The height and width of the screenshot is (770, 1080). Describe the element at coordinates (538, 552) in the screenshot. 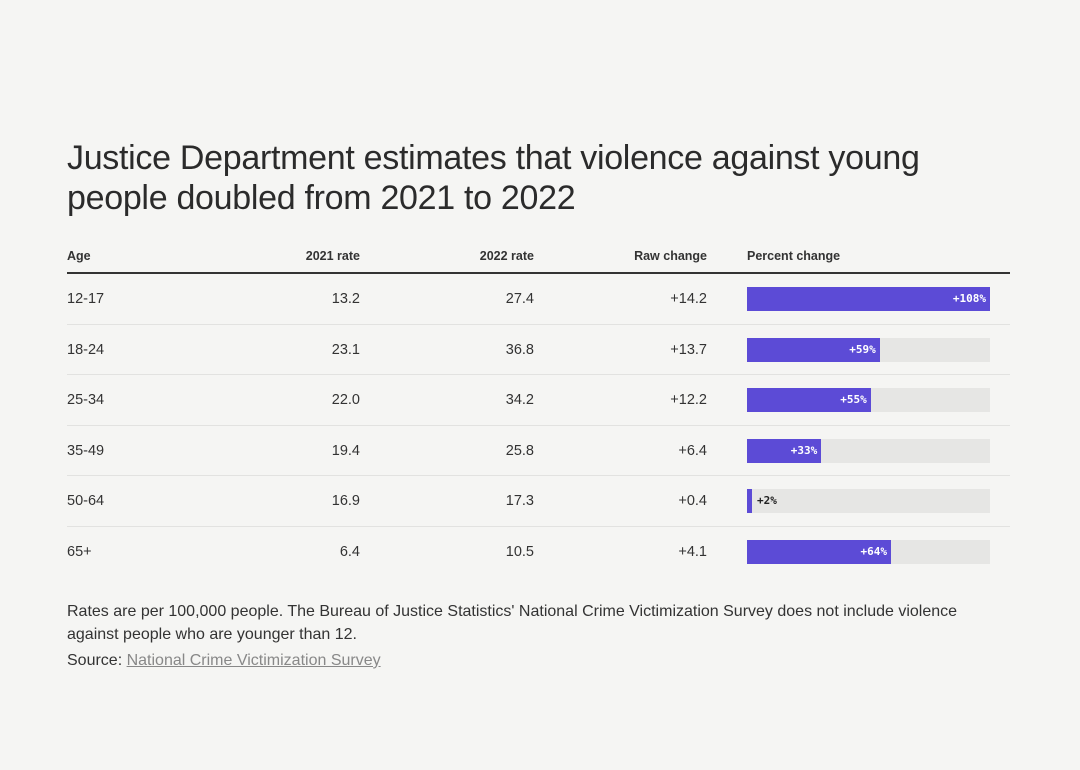

I see `table-row: 65+ 6.4 10.5 +4.1 +64%` at that location.